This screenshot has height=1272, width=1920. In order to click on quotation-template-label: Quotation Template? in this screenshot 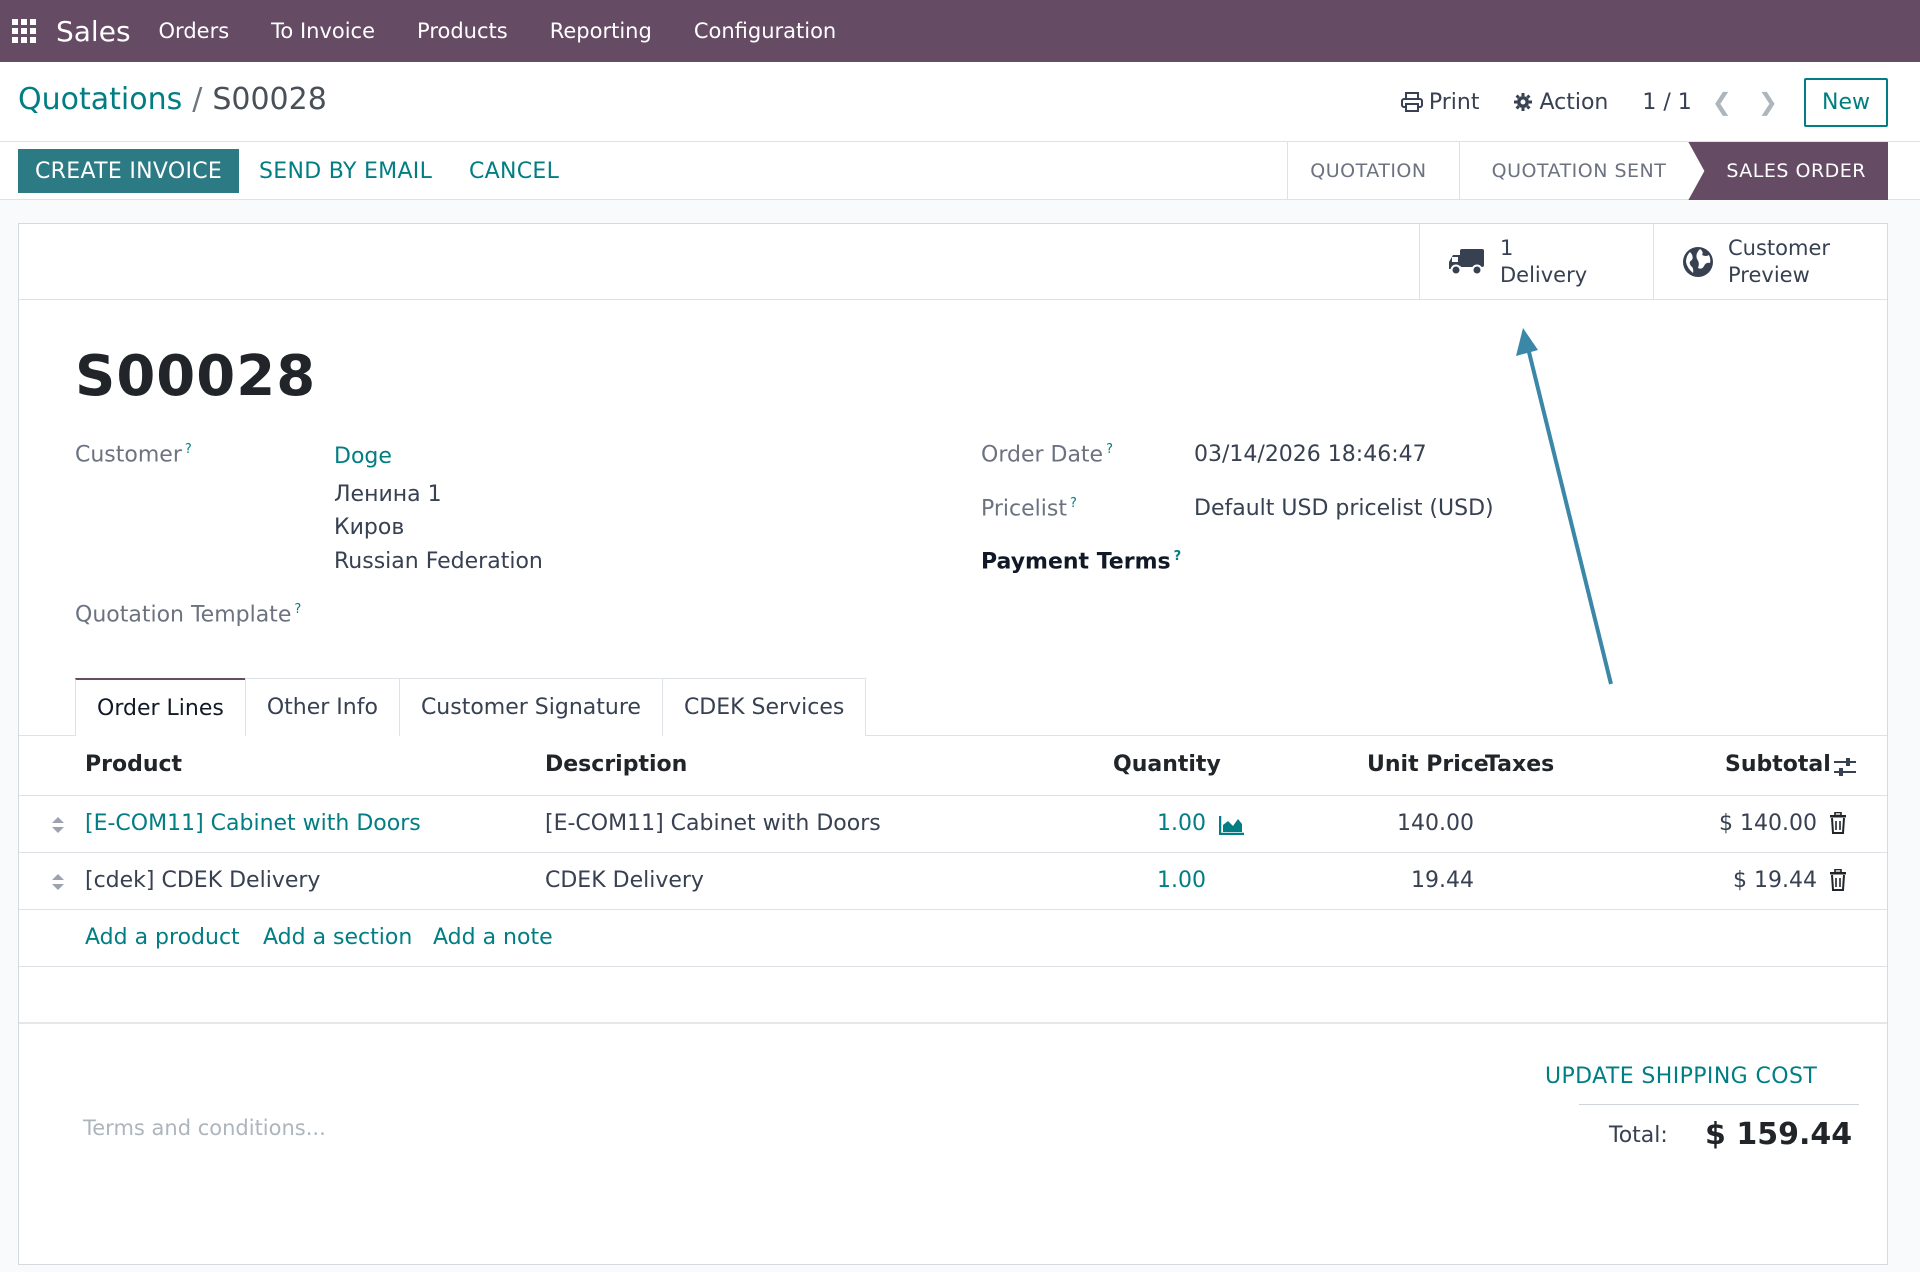, I will do `click(188, 614)`.